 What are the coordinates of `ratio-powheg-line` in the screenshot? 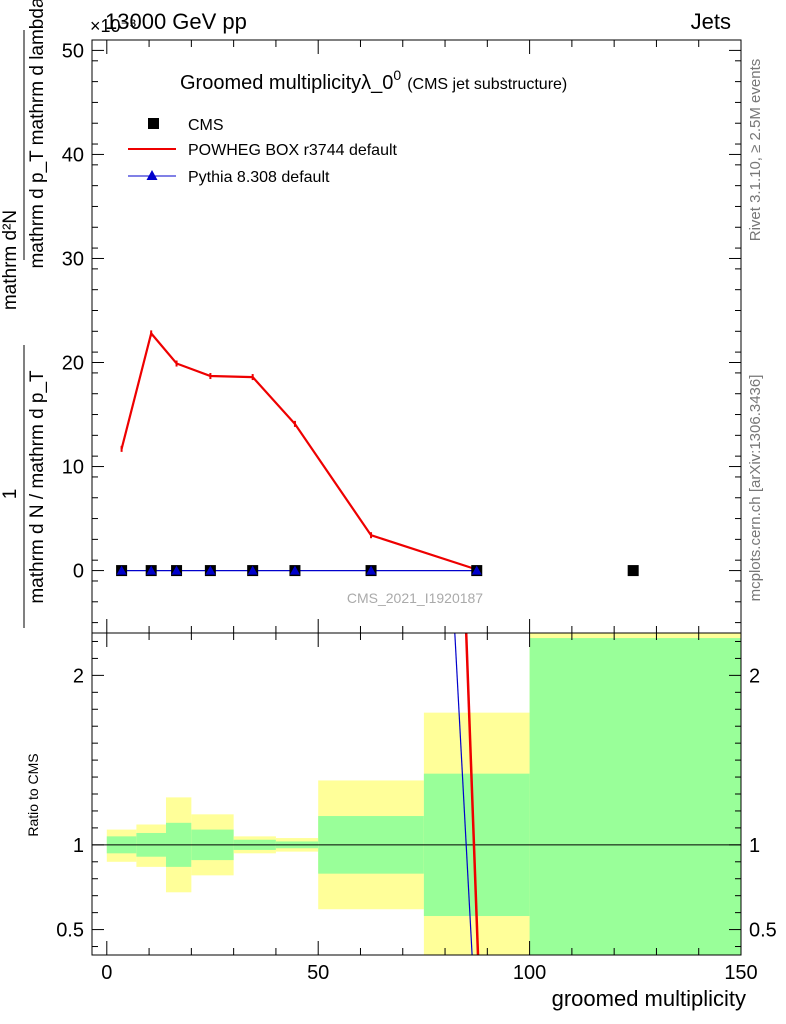 It's located at (472, 794).